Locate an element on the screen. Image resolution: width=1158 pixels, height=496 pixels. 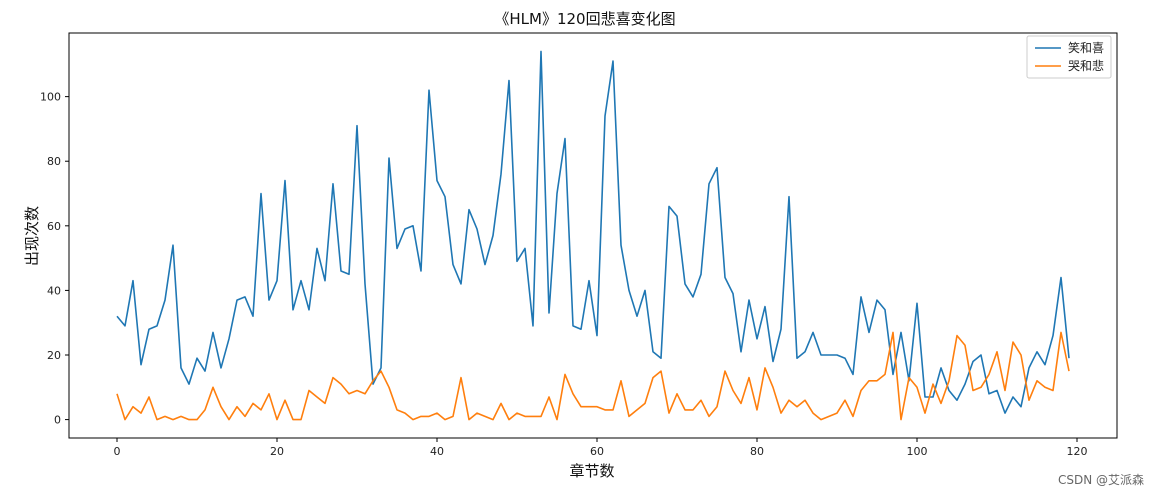
legend-box is located at coordinates (1069, 57).